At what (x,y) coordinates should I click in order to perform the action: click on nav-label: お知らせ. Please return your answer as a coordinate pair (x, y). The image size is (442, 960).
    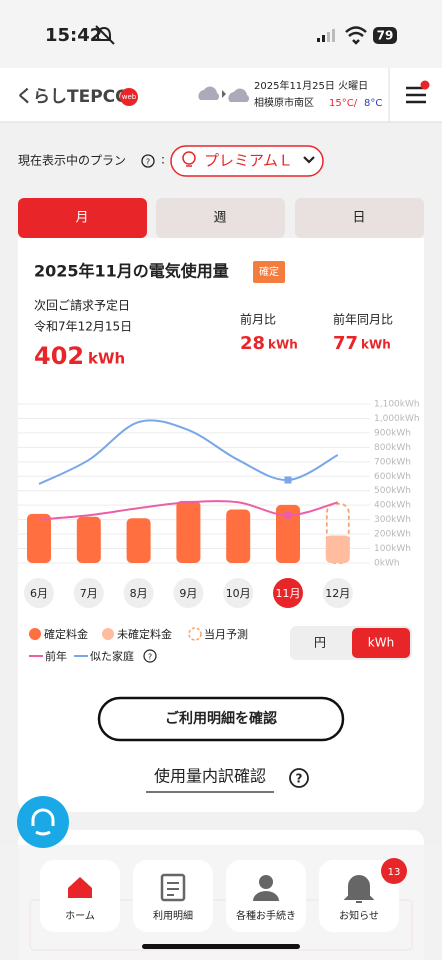
    Looking at the image, I should click on (359, 915).